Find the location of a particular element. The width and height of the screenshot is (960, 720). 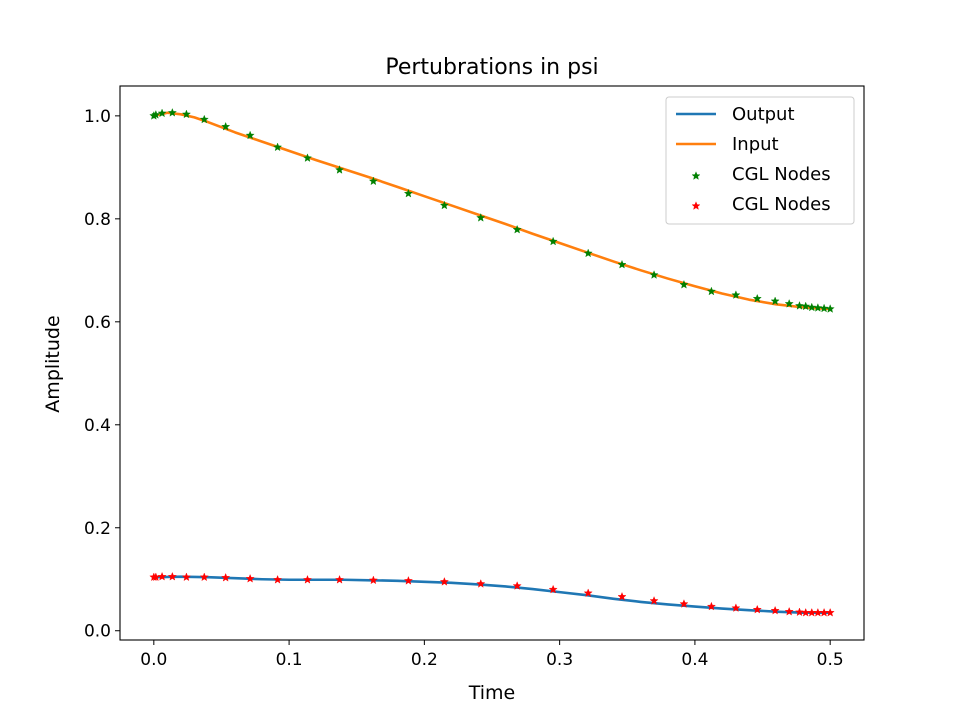

legend-label: Output is located at coordinates (763, 114).